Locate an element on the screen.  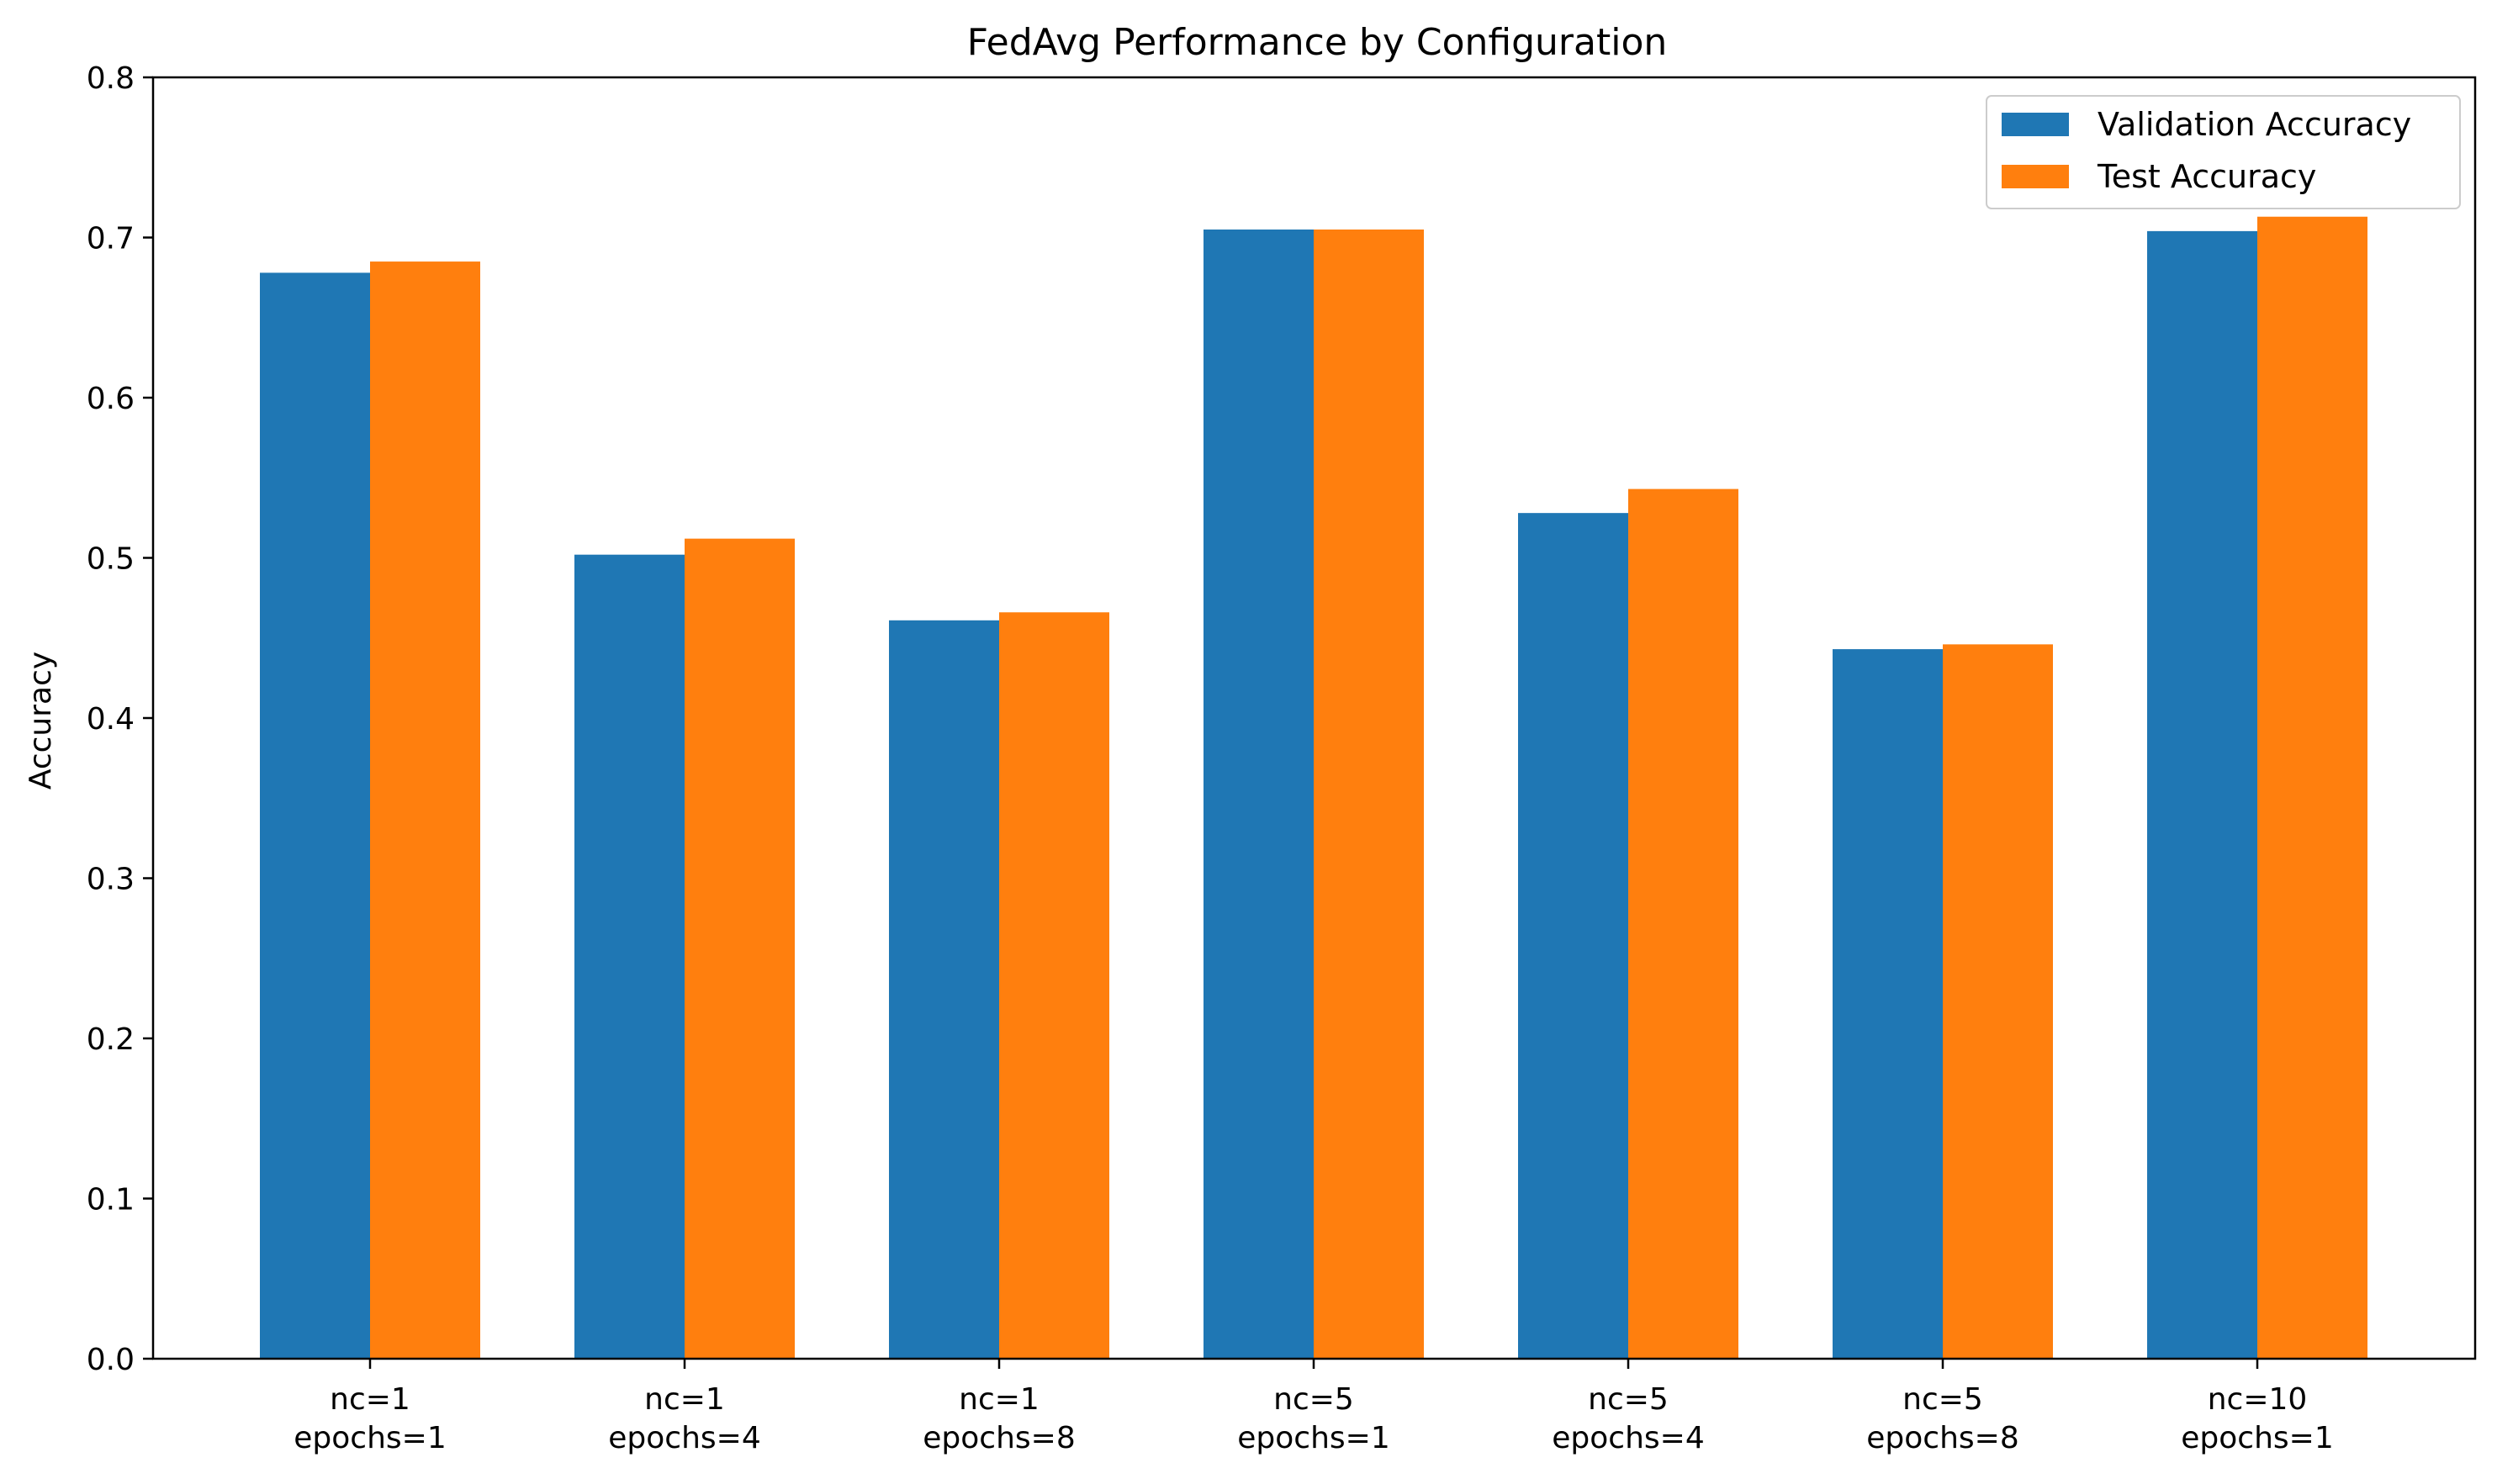
legend: Validation Accuracy Test Accuracy is located at coordinates (2223, 152).